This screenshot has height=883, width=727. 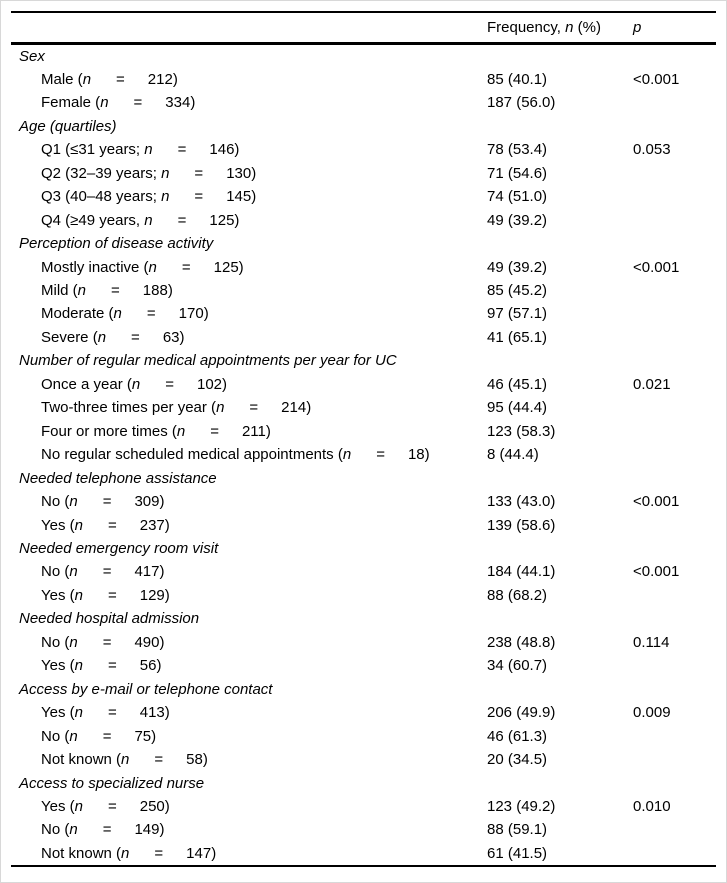 I want to click on row-label: No (n = 75), so click(x=249, y=736).